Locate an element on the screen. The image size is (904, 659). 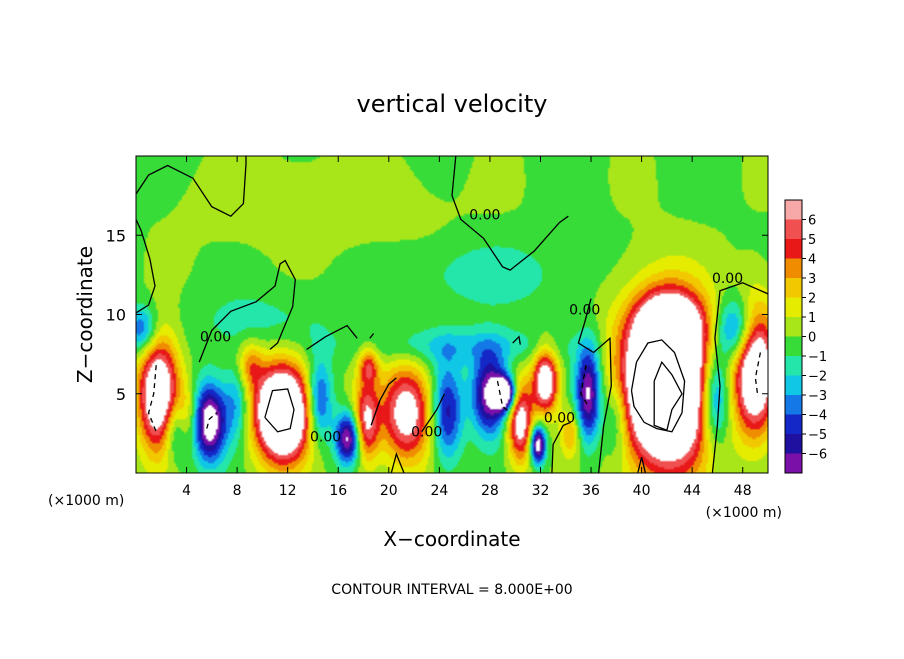
colorbar-label: −4 is located at coordinates (817, 416).